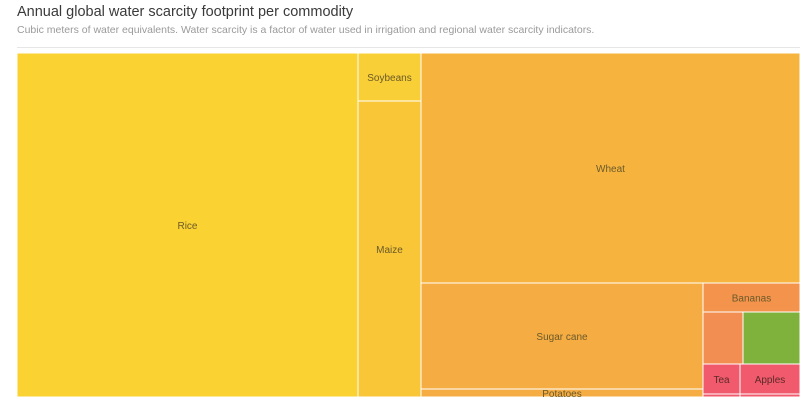 Image resolution: width=800 pixels, height=405 pixels. I want to click on tile-label-potatoes: Potatoes, so click(561, 394).